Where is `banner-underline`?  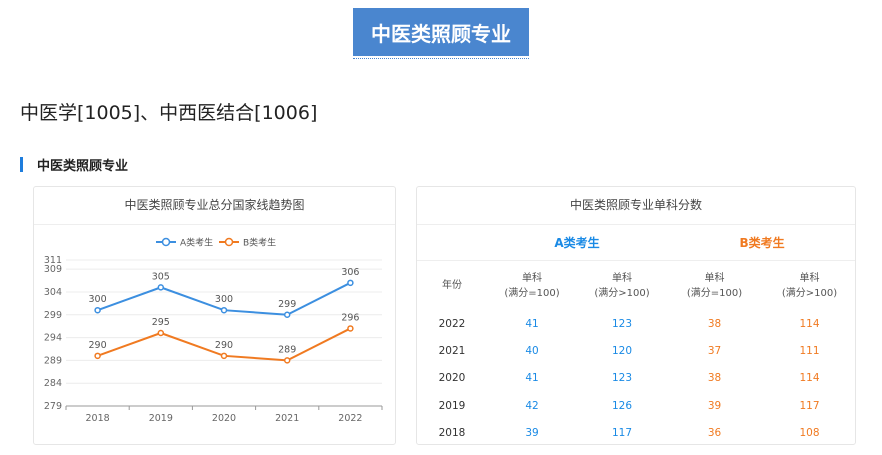 banner-underline is located at coordinates (441, 58).